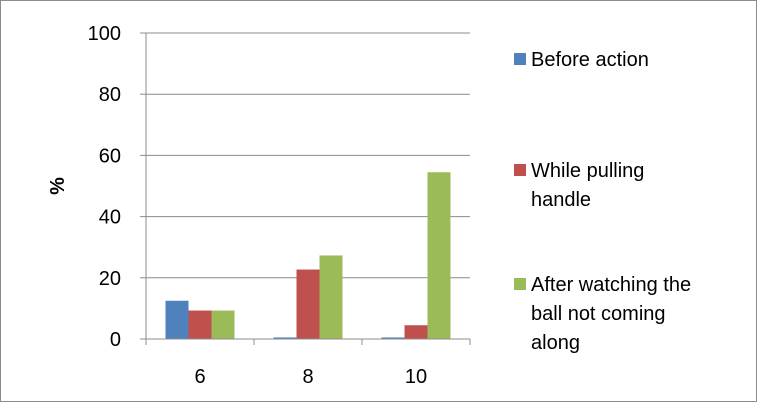  What do you see at coordinates (110, 95) in the screenshot?
I see `y-tick-label: 80` at bounding box center [110, 95].